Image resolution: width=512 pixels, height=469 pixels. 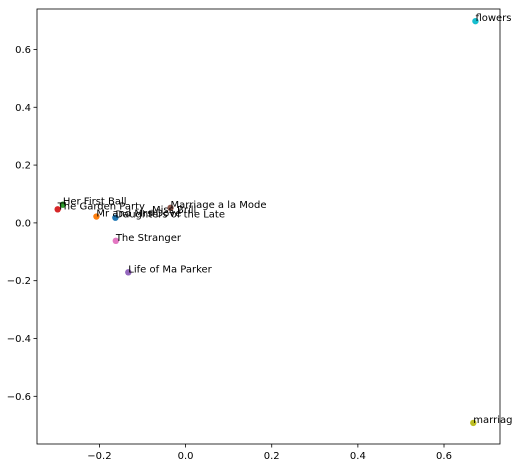 I want to click on y-tick-label: −0.4, so click(x=19, y=339).